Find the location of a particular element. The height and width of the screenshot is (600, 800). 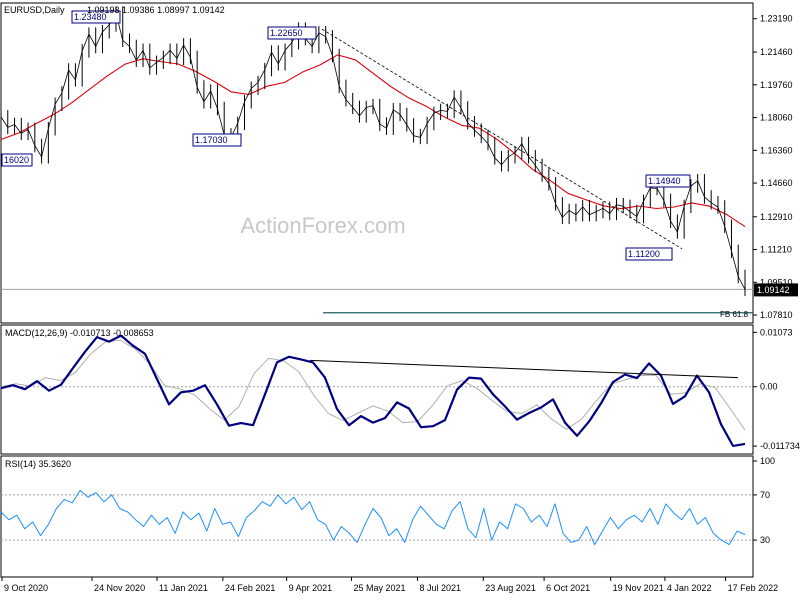

price-axis-tick-label: 1.11210 is located at coordinates (776, 250).